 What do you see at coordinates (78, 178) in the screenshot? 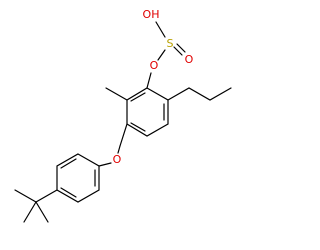
I see `ring` at bounding box center [78, 178].